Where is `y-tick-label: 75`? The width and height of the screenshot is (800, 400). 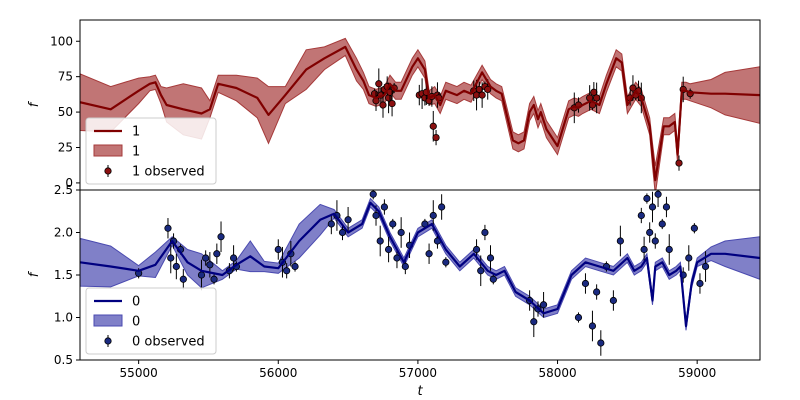
y-tick-label: 75 is located at coordinates (65, 77).